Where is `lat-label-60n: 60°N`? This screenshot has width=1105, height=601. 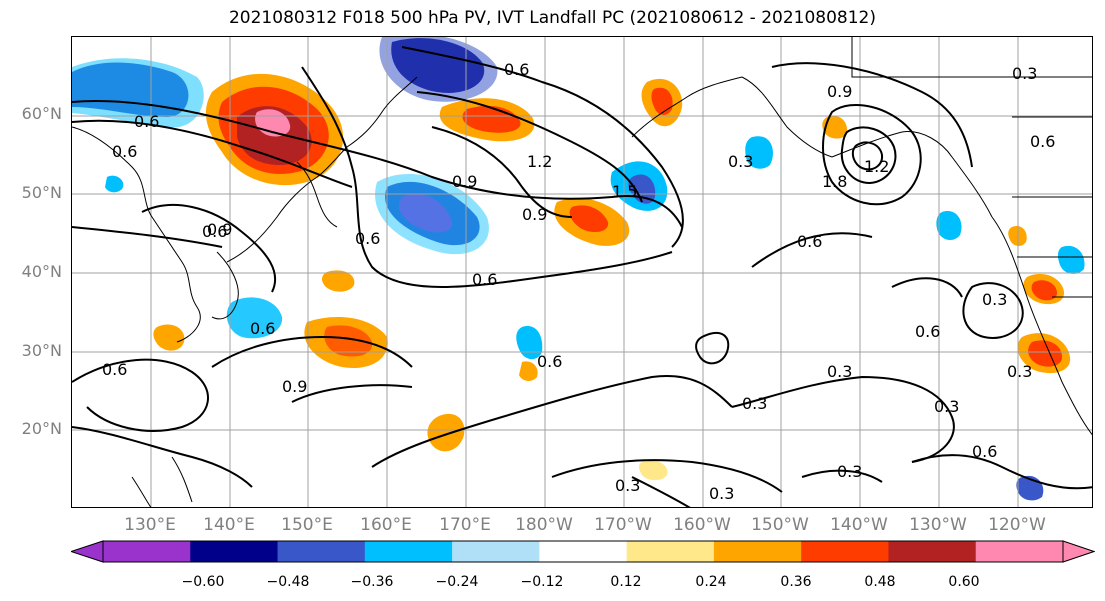
lat-label-60n: 60°N is located at coordinates (41, 113).